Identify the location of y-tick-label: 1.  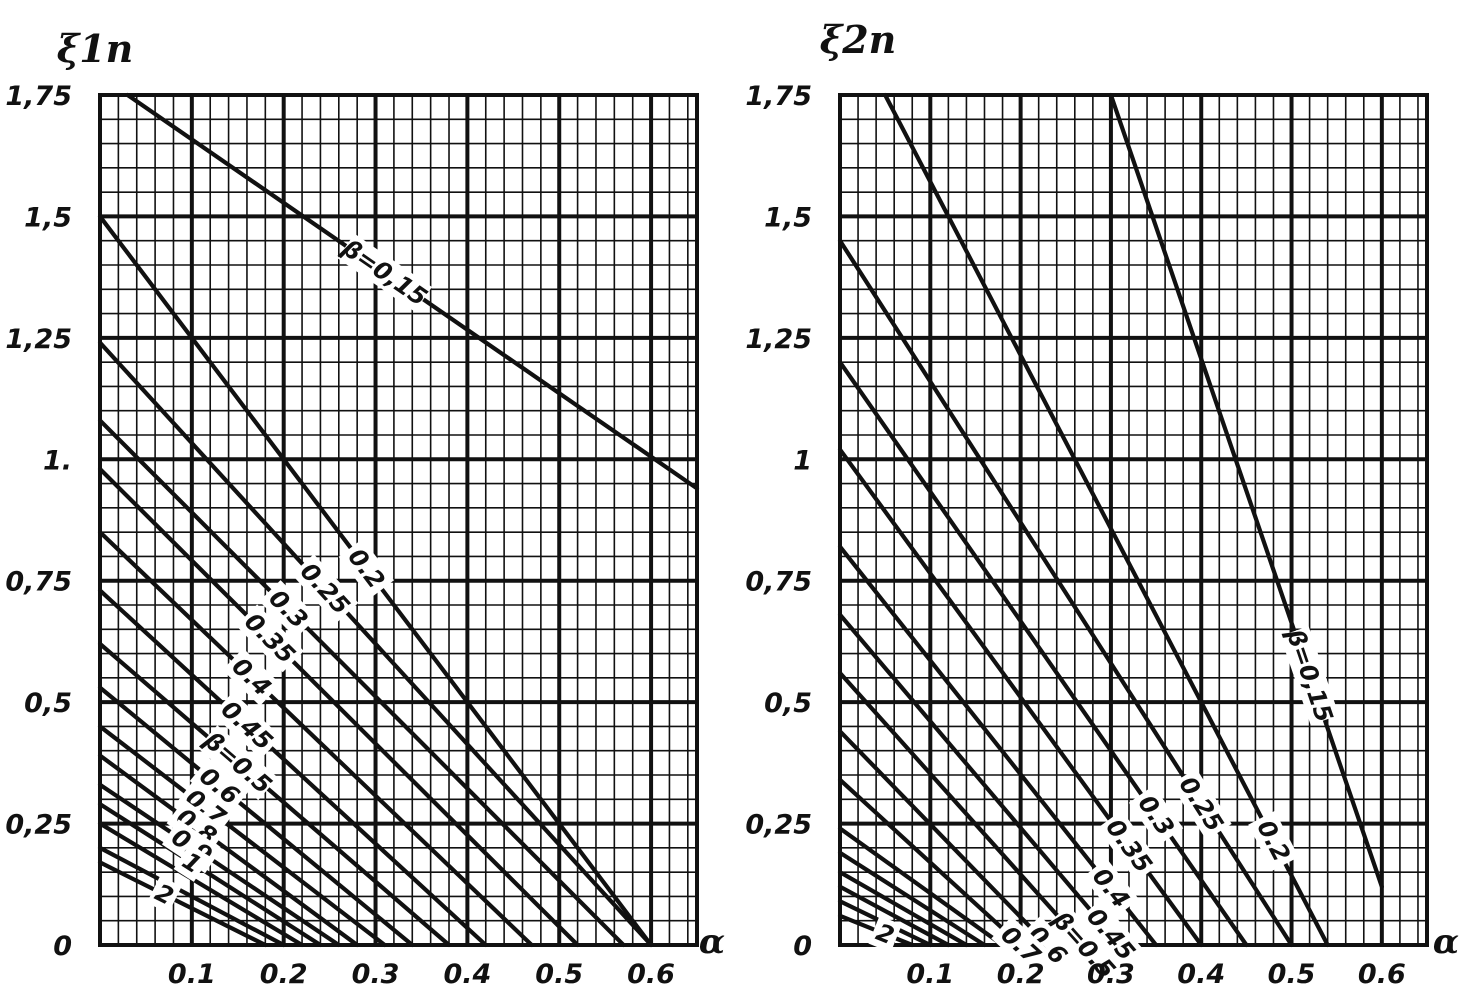
(802, 460).